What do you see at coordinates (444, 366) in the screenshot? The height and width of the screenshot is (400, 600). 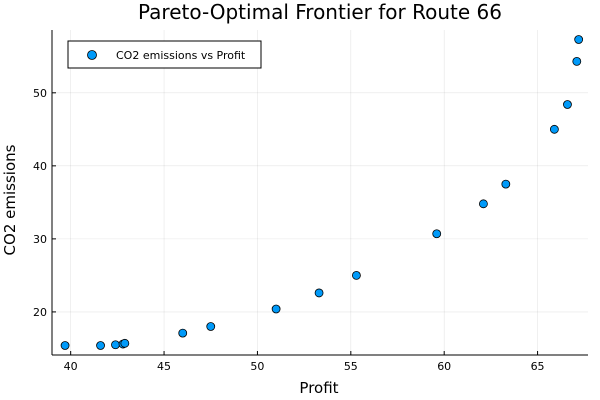 I see `x-tick-label: 60` at bounding box center [444, 366].